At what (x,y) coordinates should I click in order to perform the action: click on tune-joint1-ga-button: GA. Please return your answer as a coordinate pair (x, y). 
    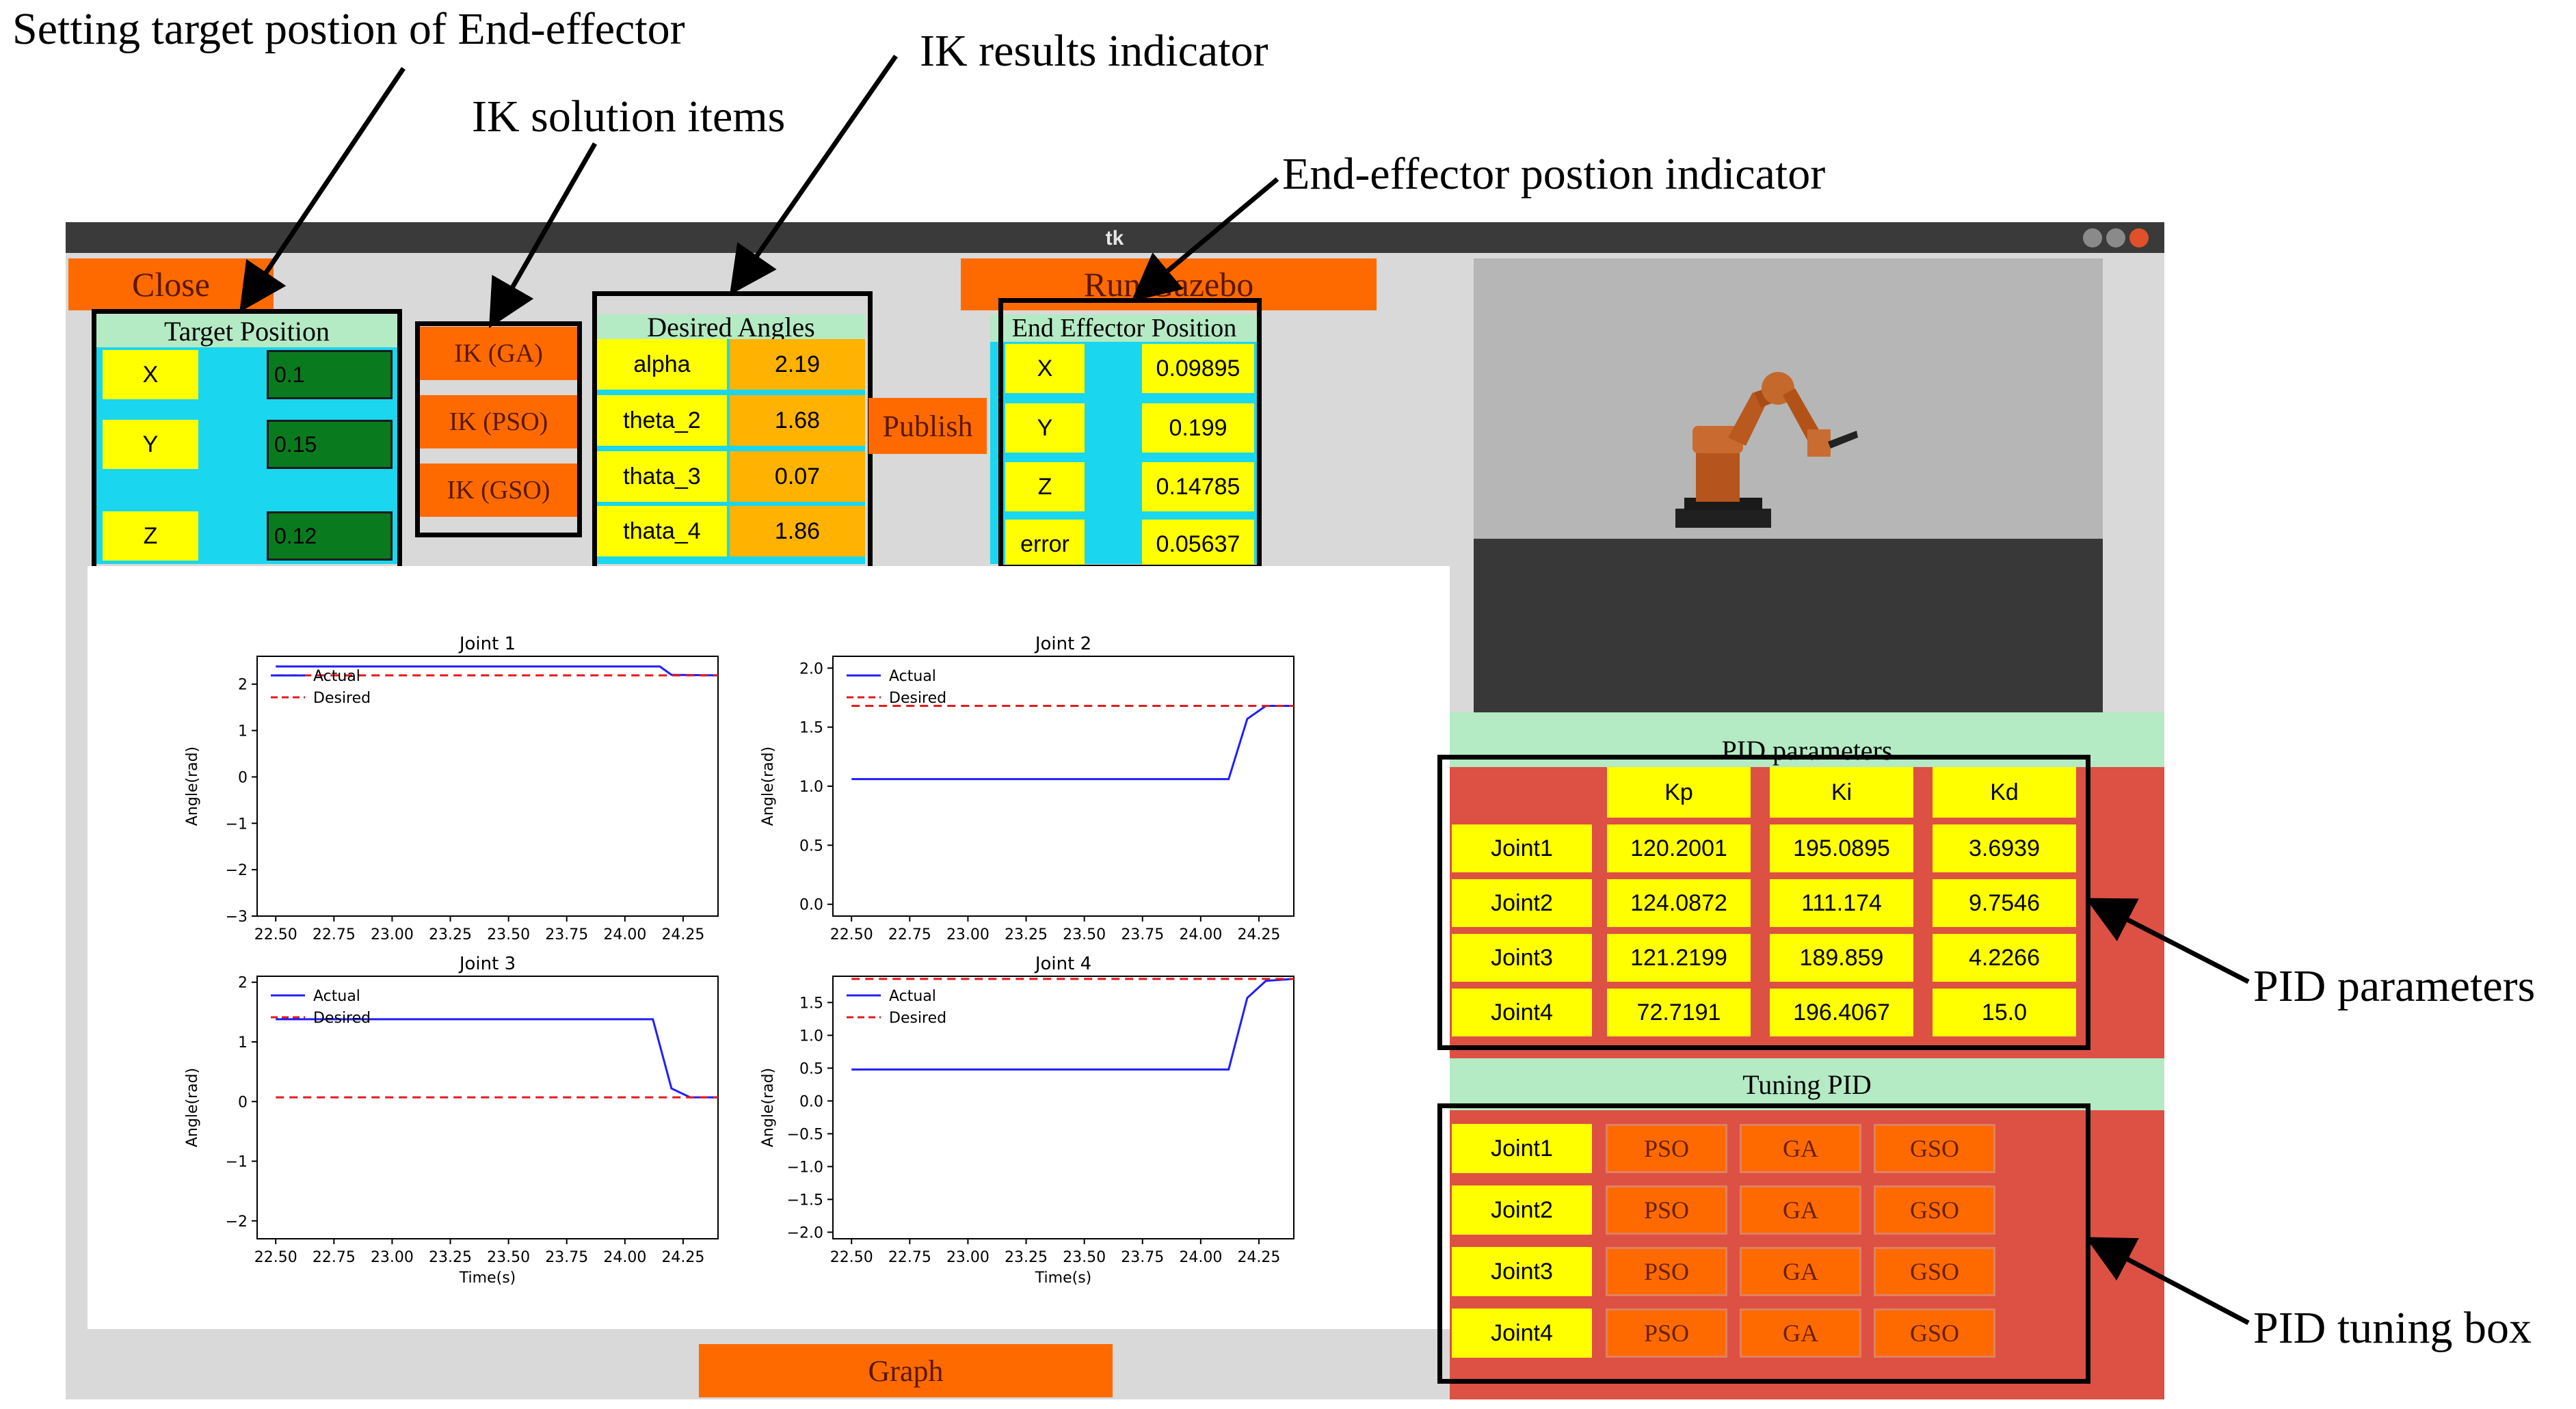
    Looking at the image, I should click on (1800, 1148).